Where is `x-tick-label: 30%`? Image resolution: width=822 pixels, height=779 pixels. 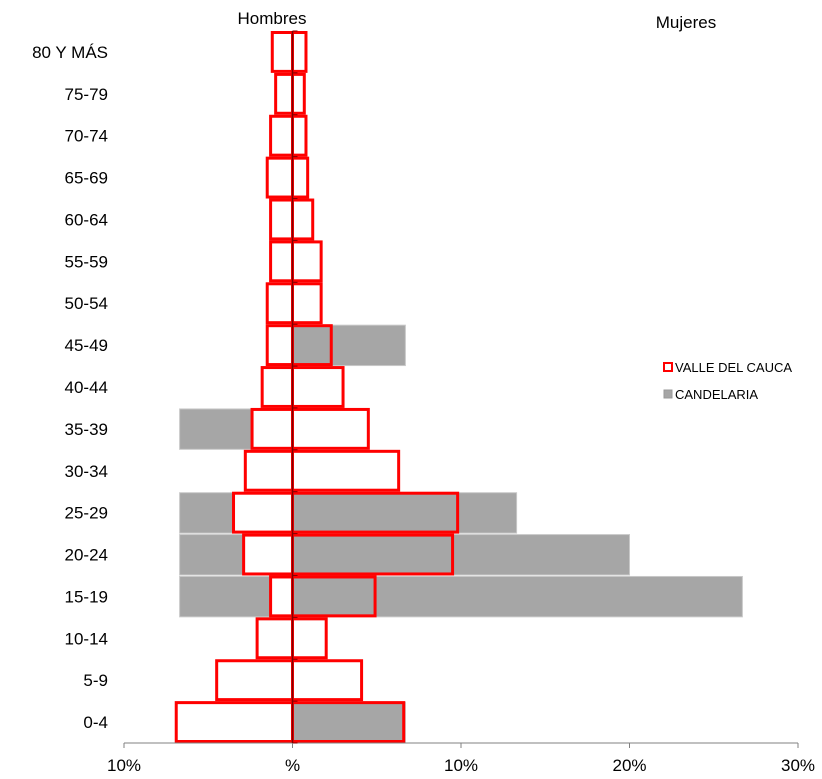 x-tick-label: 30% is located at coordinates (798, 765).